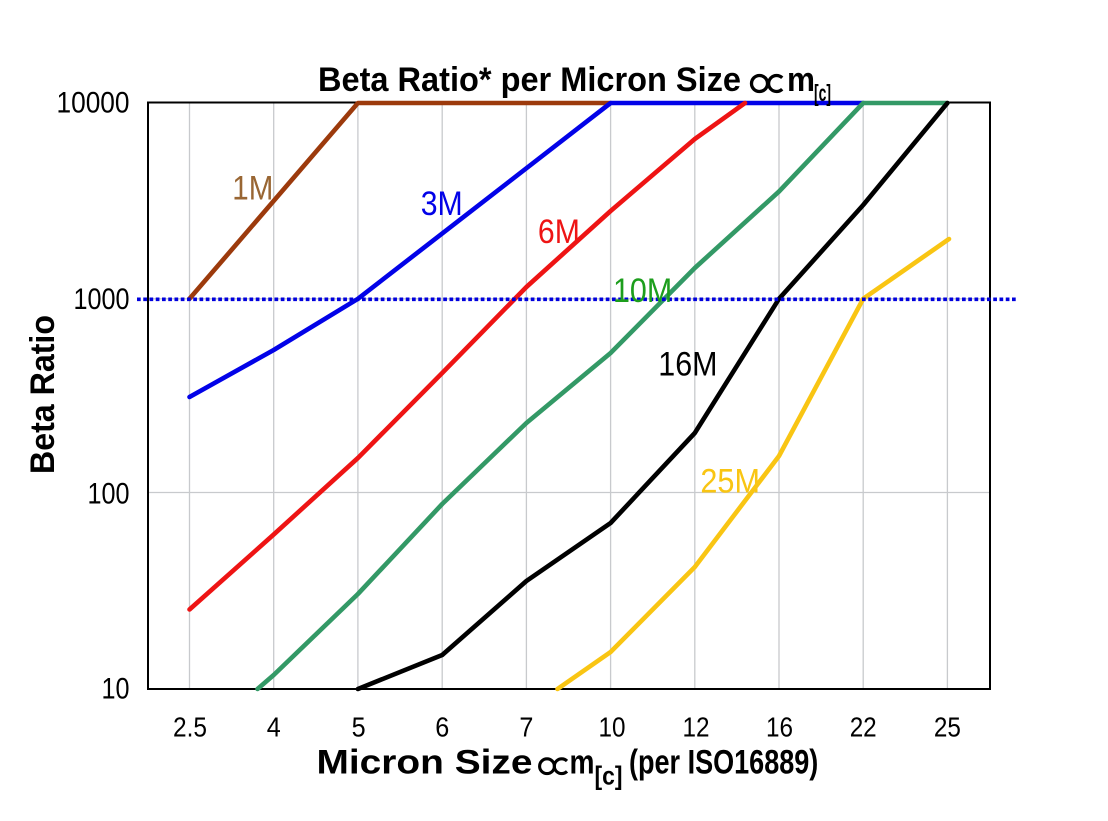 The width and height of the screenshot is (1108, 821). What do you see at coordinates (274, 727) in the screenshot?
I see `svg-text: 4` at bounding box center [274, 727].